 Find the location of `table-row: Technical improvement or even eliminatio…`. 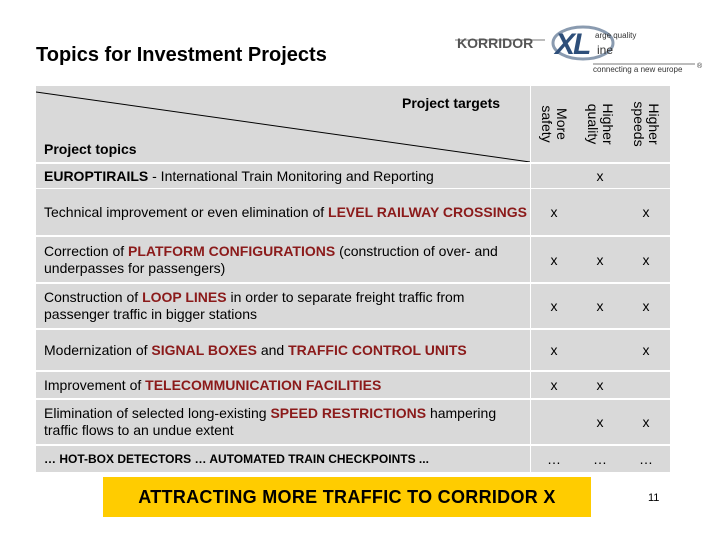

table-row: Technical improvement or even eliminatio… is located at coordinates (353, 212).